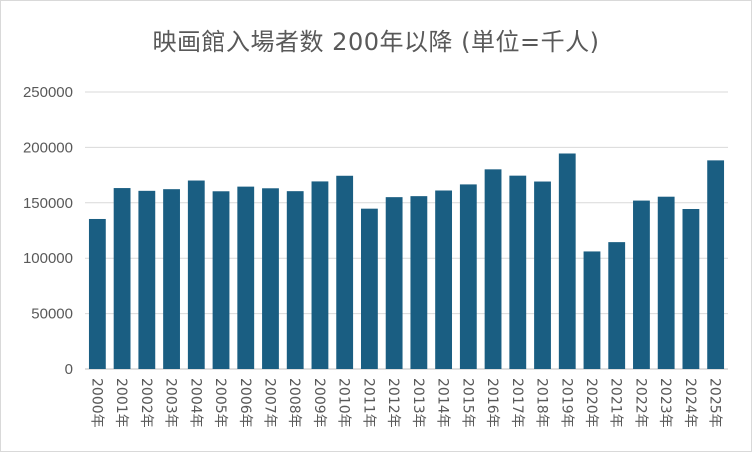  I want to click on x-tick-label: 2006年, so click(245, 403).